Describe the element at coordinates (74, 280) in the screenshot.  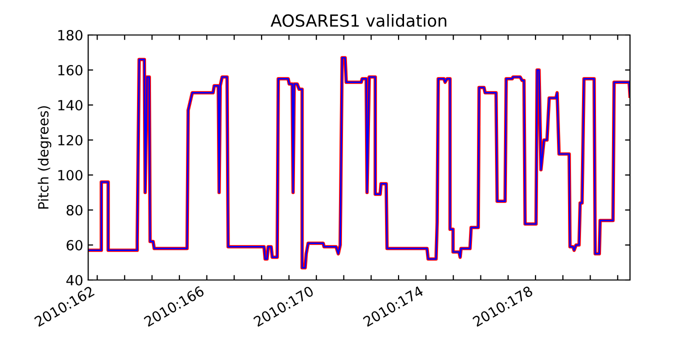
I see `y-tick-label: 40` at that location.